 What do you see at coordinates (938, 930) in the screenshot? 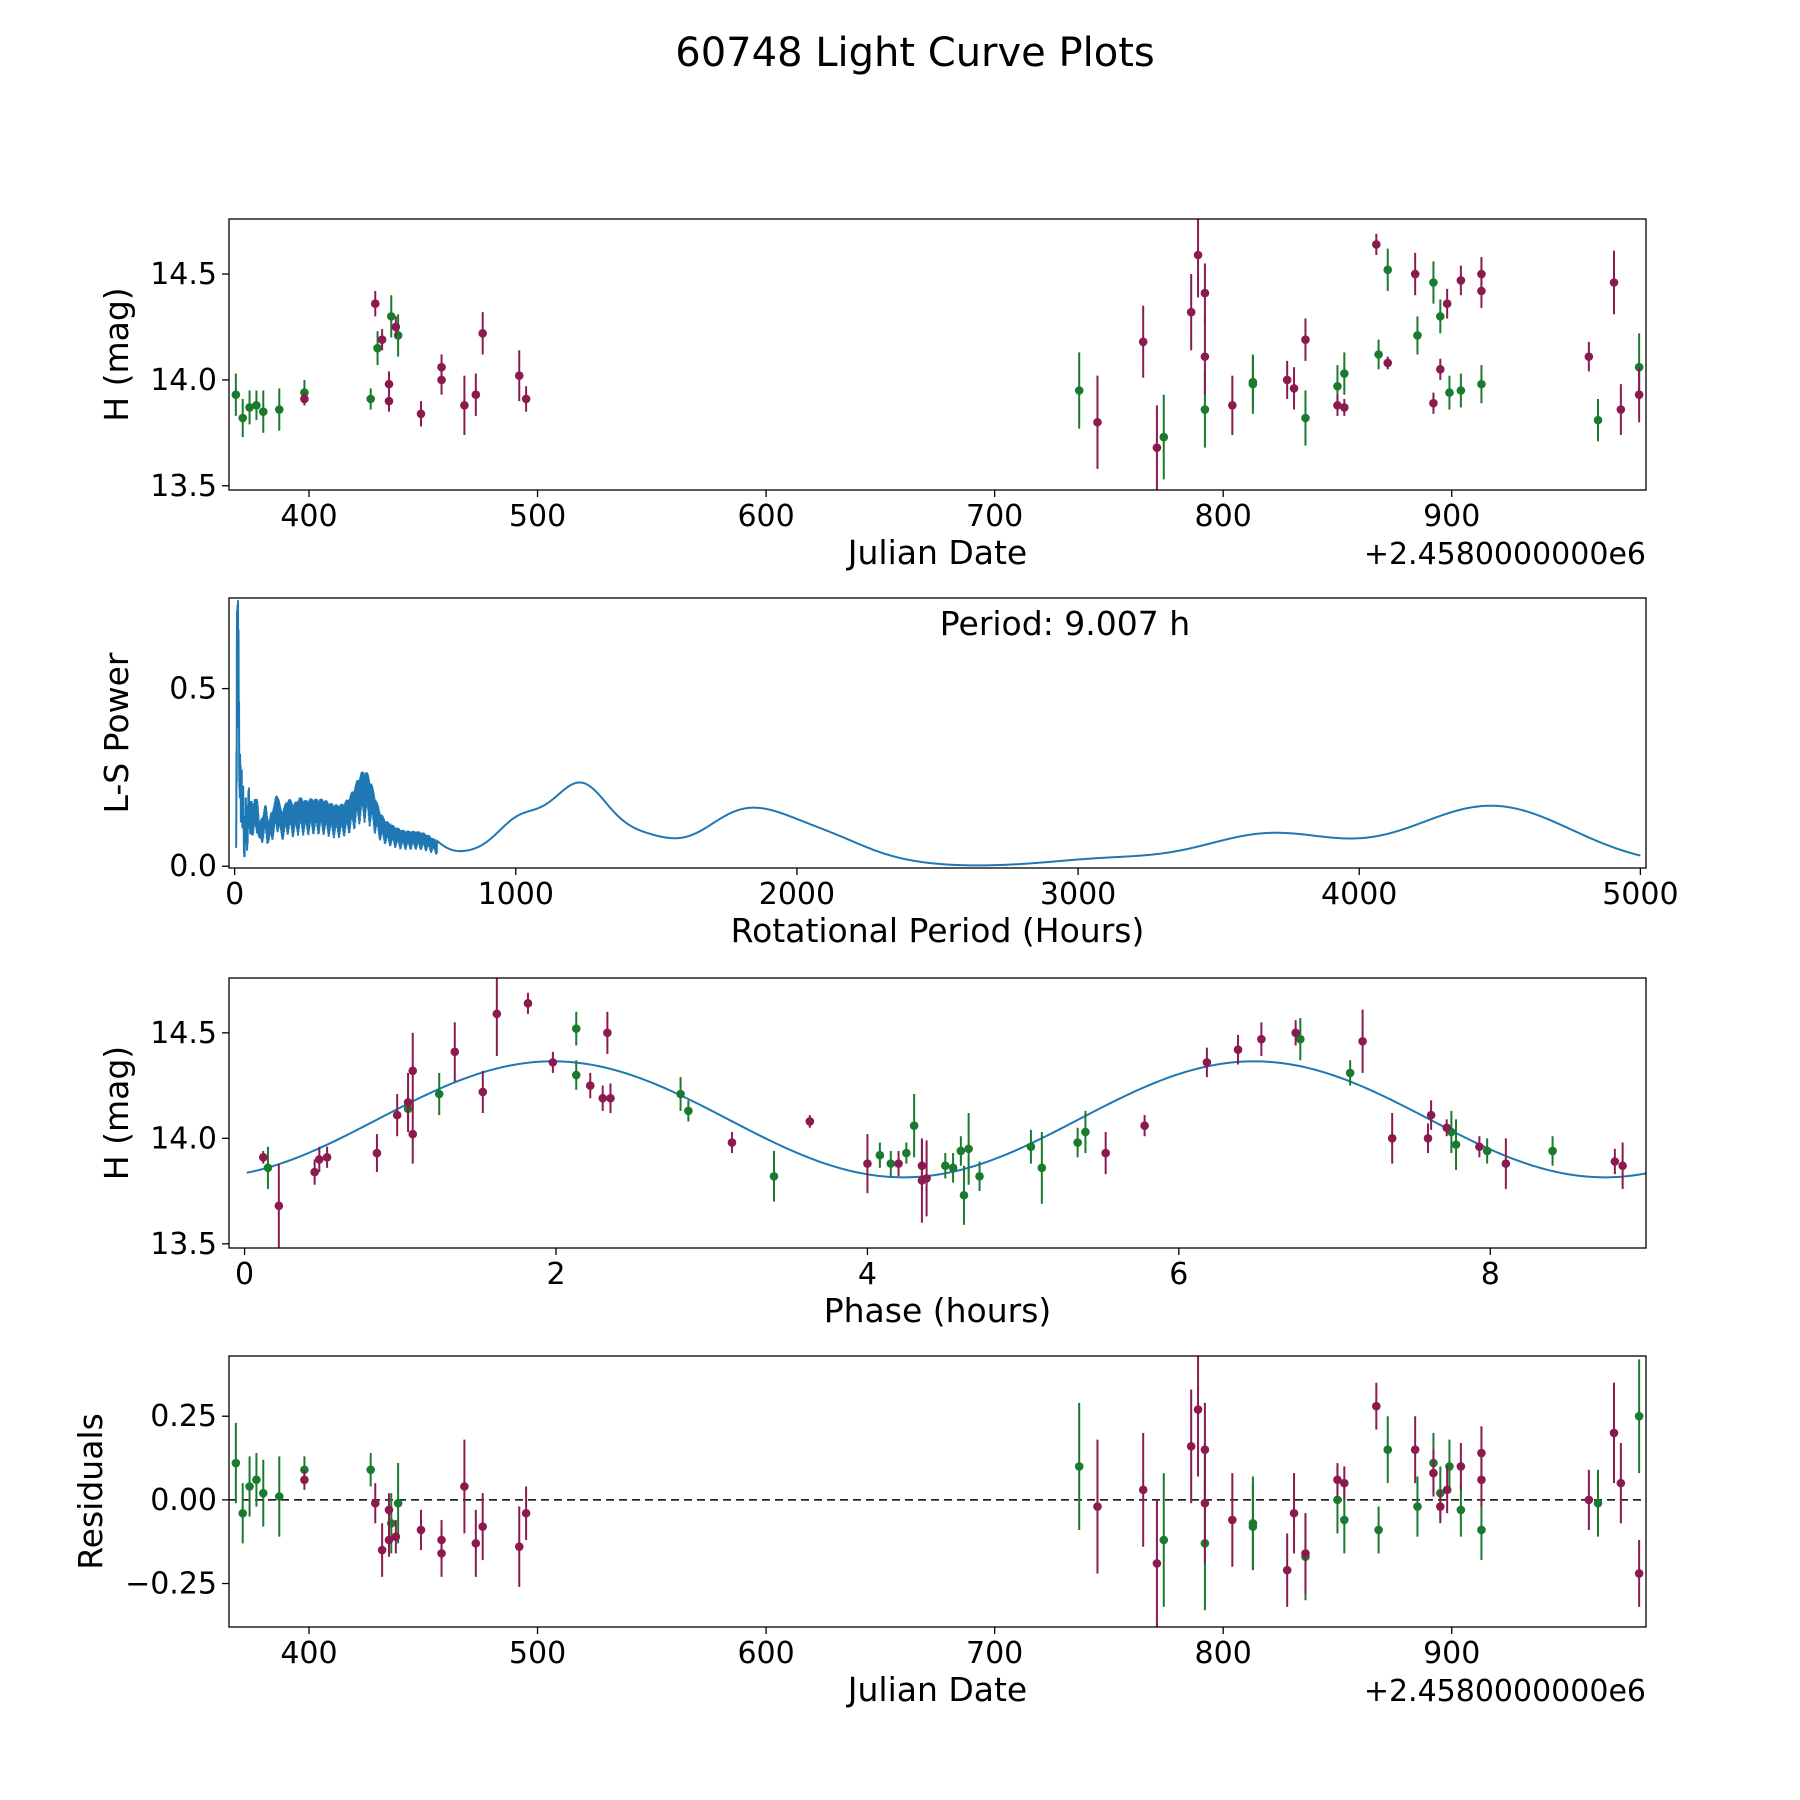
I see `periodogram-xlabel: Rotational Period (Hours)` at bounding box center [938, 930].